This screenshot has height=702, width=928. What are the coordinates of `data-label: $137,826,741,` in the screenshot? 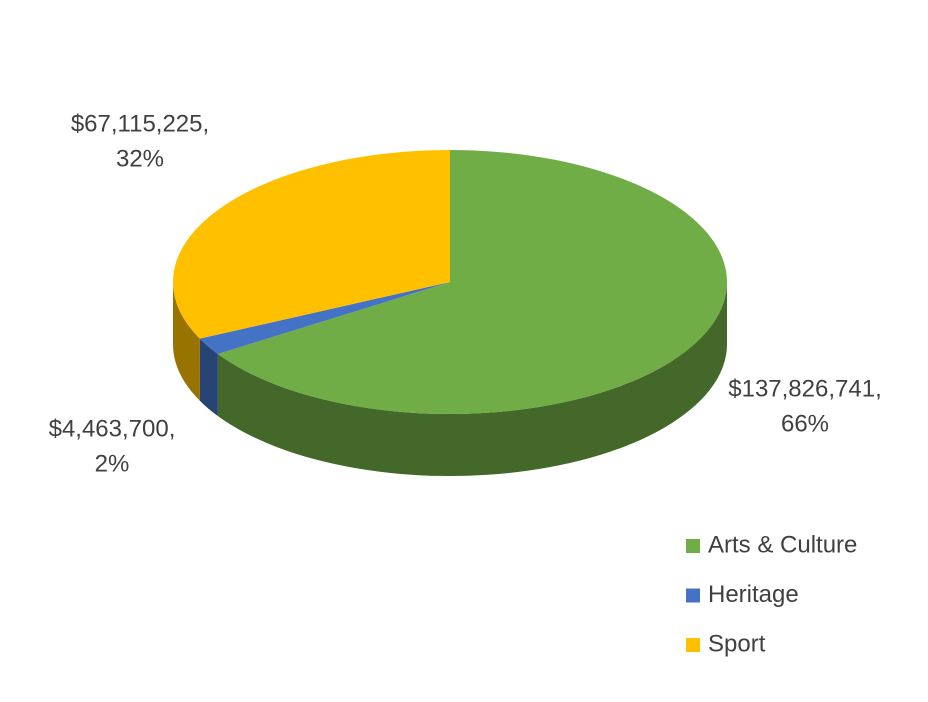 It's located at (804, 388).